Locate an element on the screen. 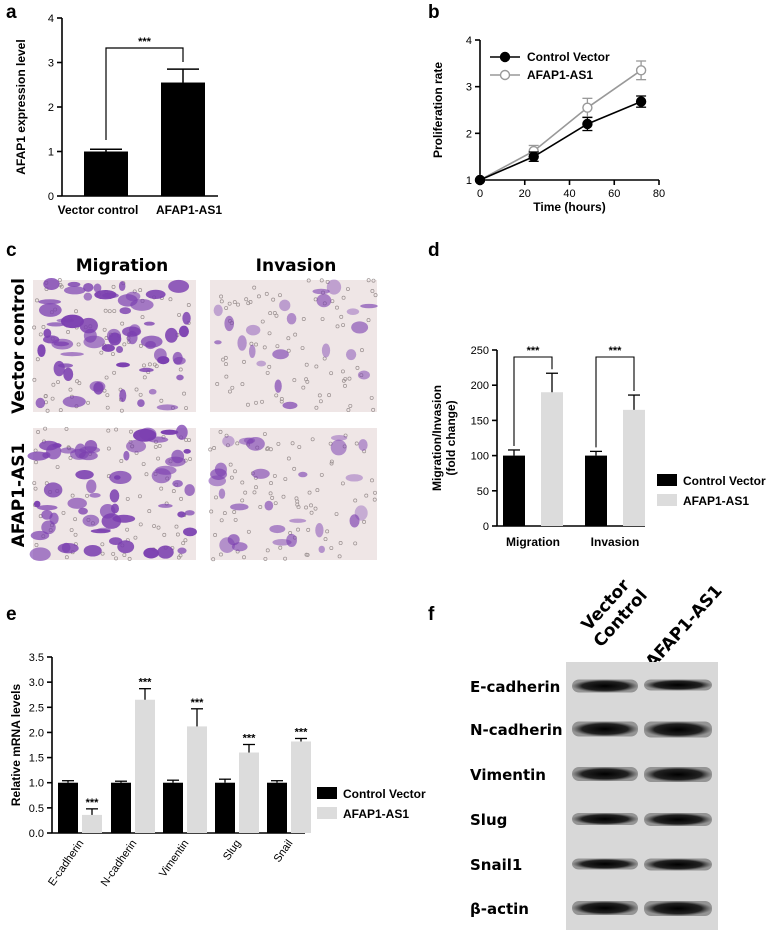 This screenshot has width=778, height=931. y-tick-label: 2.0 is located at coordinates (36, 733).